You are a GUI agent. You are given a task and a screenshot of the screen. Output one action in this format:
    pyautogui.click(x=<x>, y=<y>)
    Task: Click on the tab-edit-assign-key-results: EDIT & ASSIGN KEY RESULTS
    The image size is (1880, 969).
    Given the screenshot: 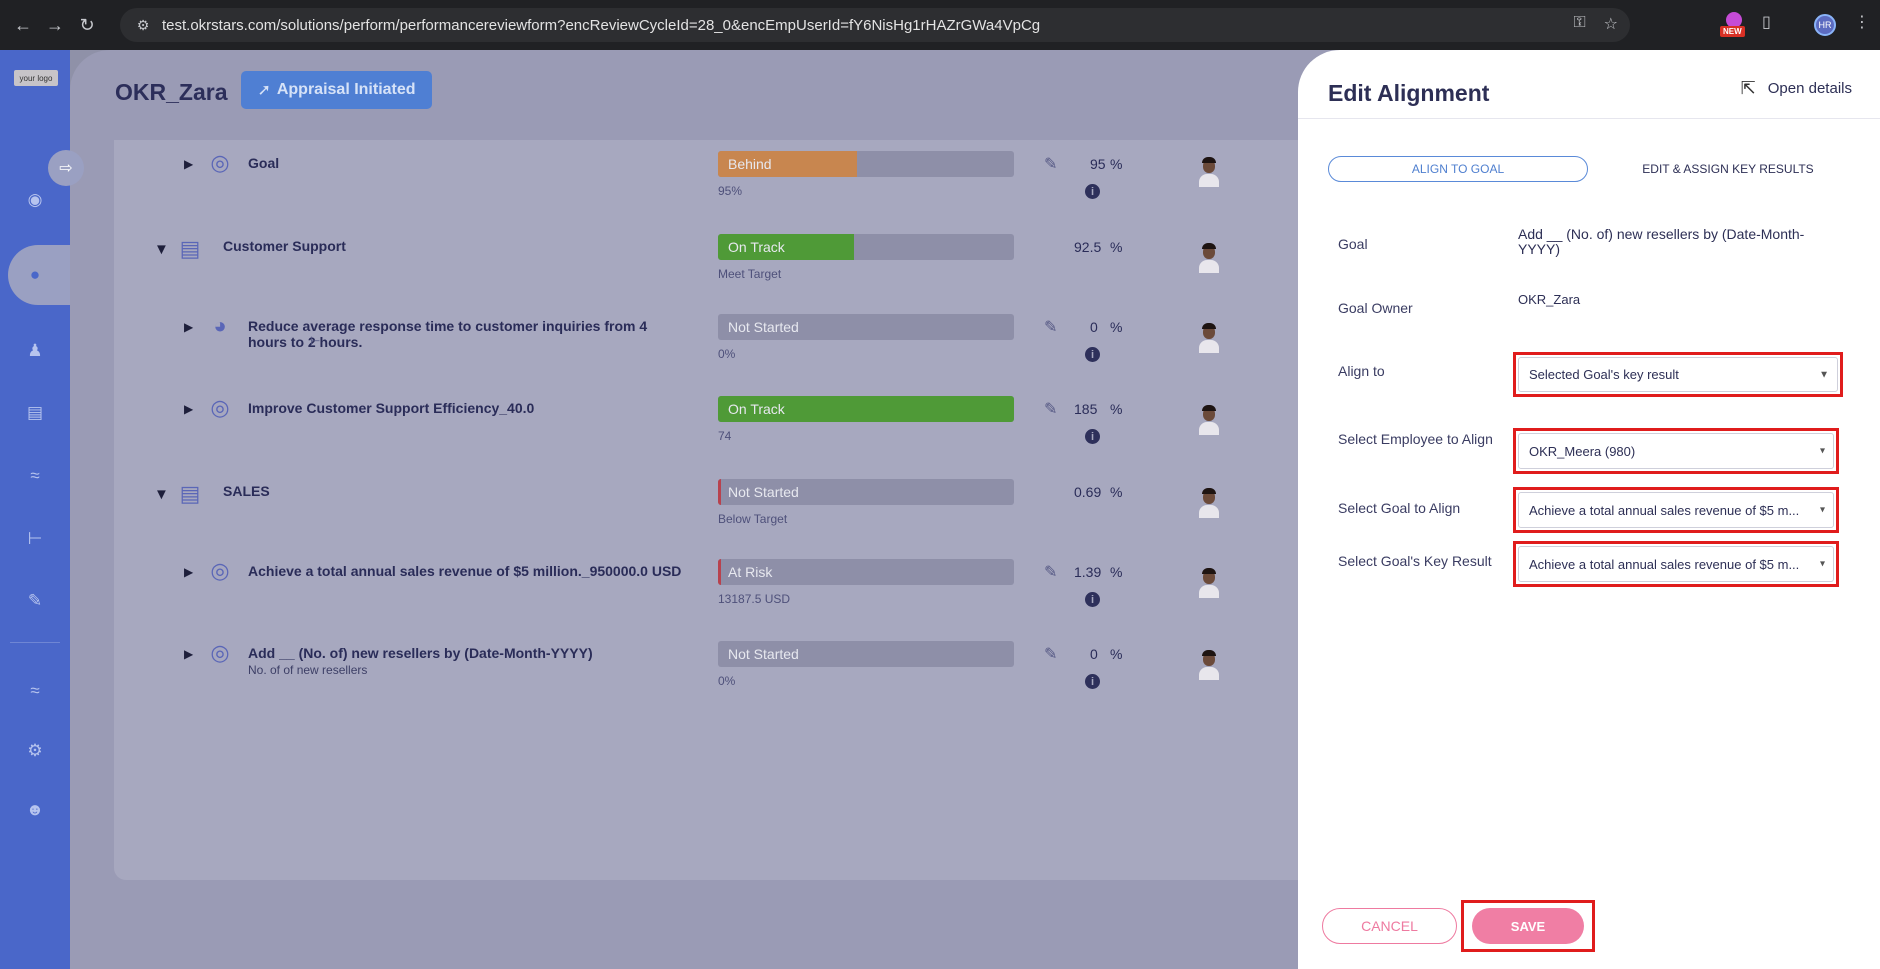 What is the action you would take?
    pyautogui.click(x=1728, y=169)
    